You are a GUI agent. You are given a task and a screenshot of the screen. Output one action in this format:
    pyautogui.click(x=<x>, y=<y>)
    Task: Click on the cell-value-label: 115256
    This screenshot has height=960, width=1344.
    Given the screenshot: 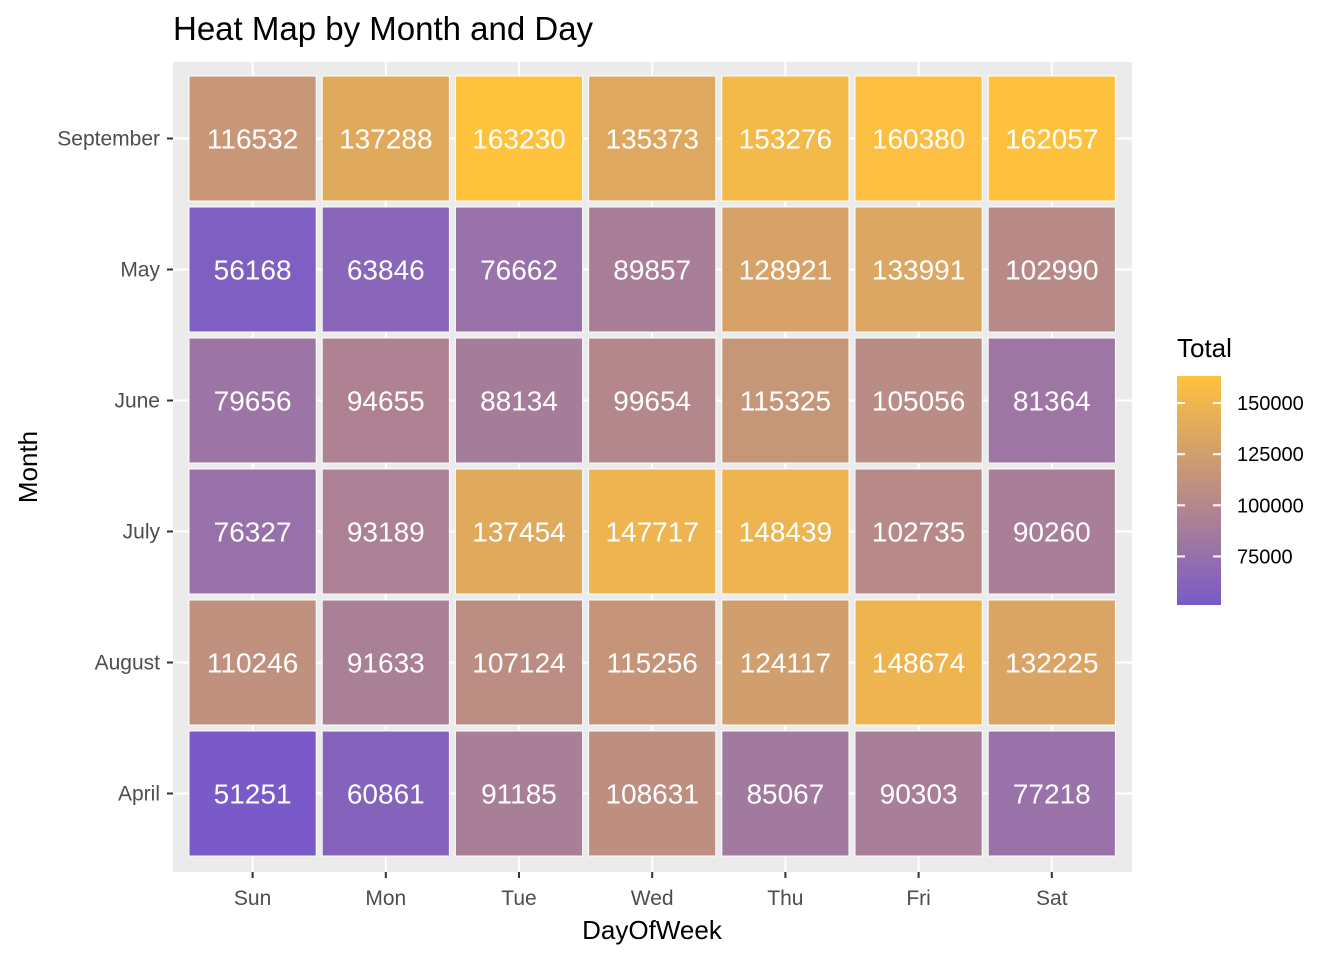 What is the action you would take?
    pyautogui.click(x=652, y=663)
    